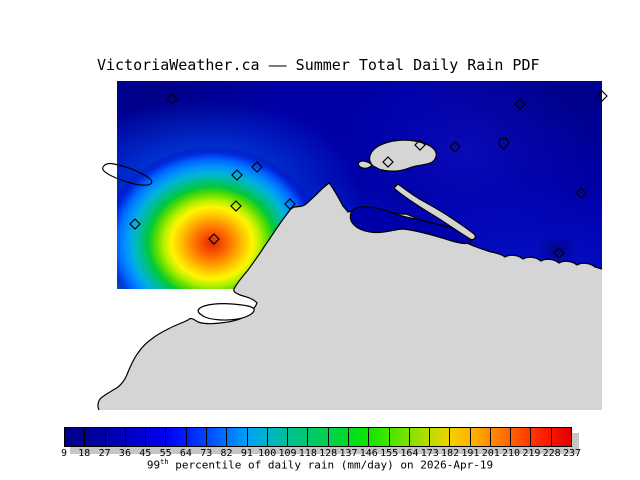  What do you see at coordinates (409, 453) in the screenshot?
I see `colorbar-tick-label: 164` at bounding box center [409, 453].